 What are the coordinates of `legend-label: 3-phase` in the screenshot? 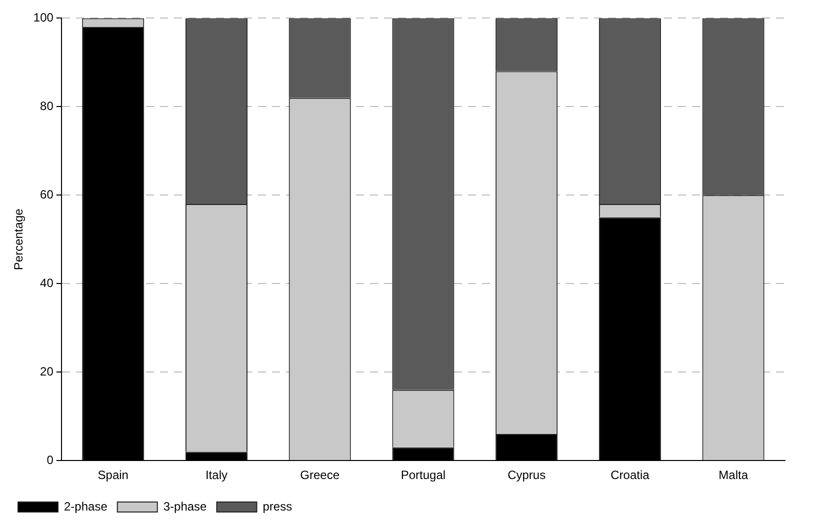 It's located at (185, 506).